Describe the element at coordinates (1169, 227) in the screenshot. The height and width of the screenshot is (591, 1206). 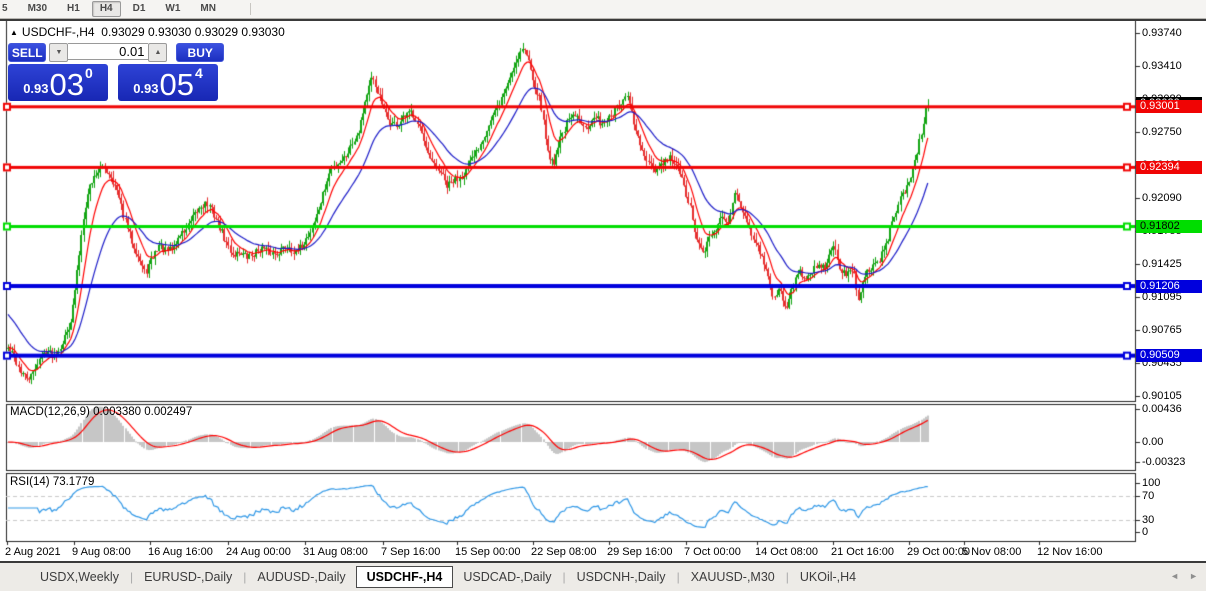
I see `horizontal-line-price-label: 0.91802` at that location.